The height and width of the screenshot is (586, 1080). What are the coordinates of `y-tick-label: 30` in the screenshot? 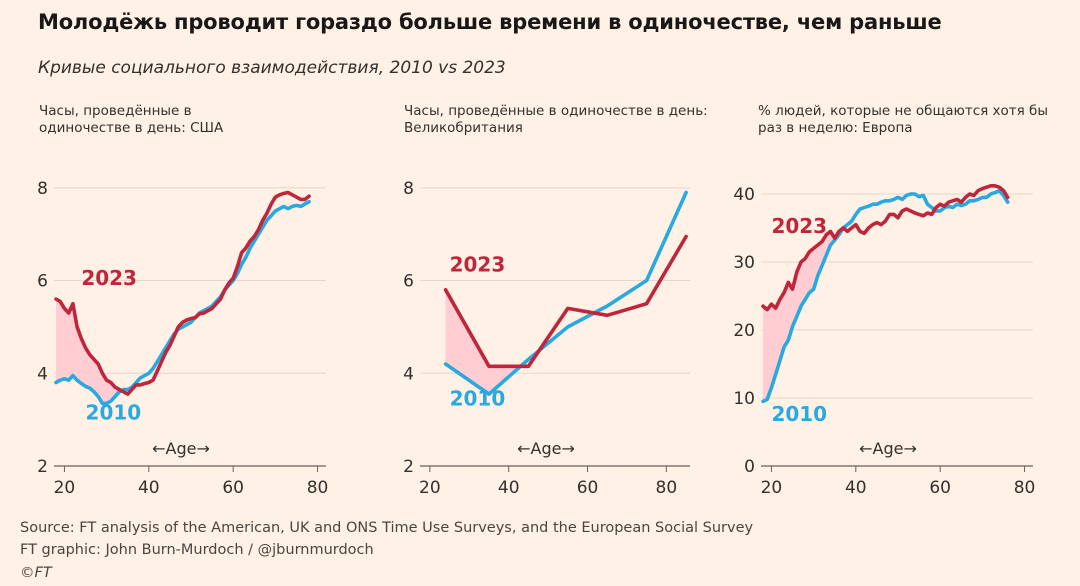 It's located at (744, 263).